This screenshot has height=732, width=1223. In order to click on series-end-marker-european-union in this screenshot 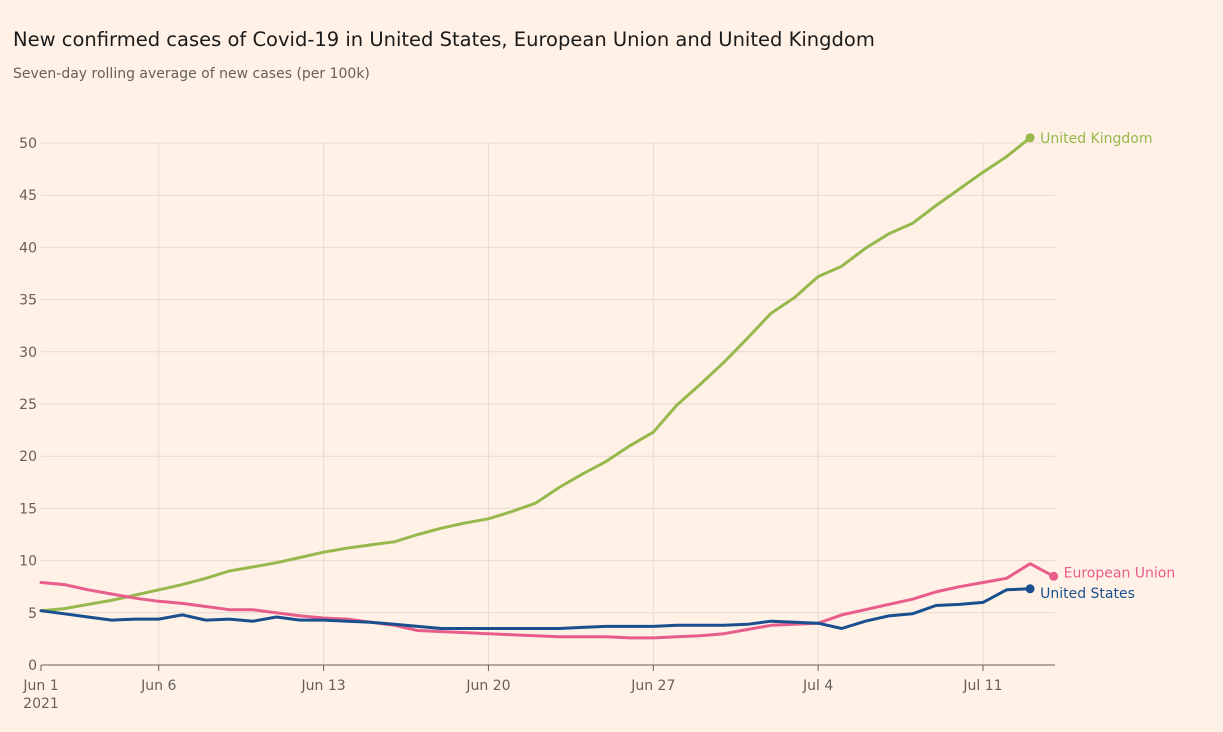, I will do `click(1054, 576)`.